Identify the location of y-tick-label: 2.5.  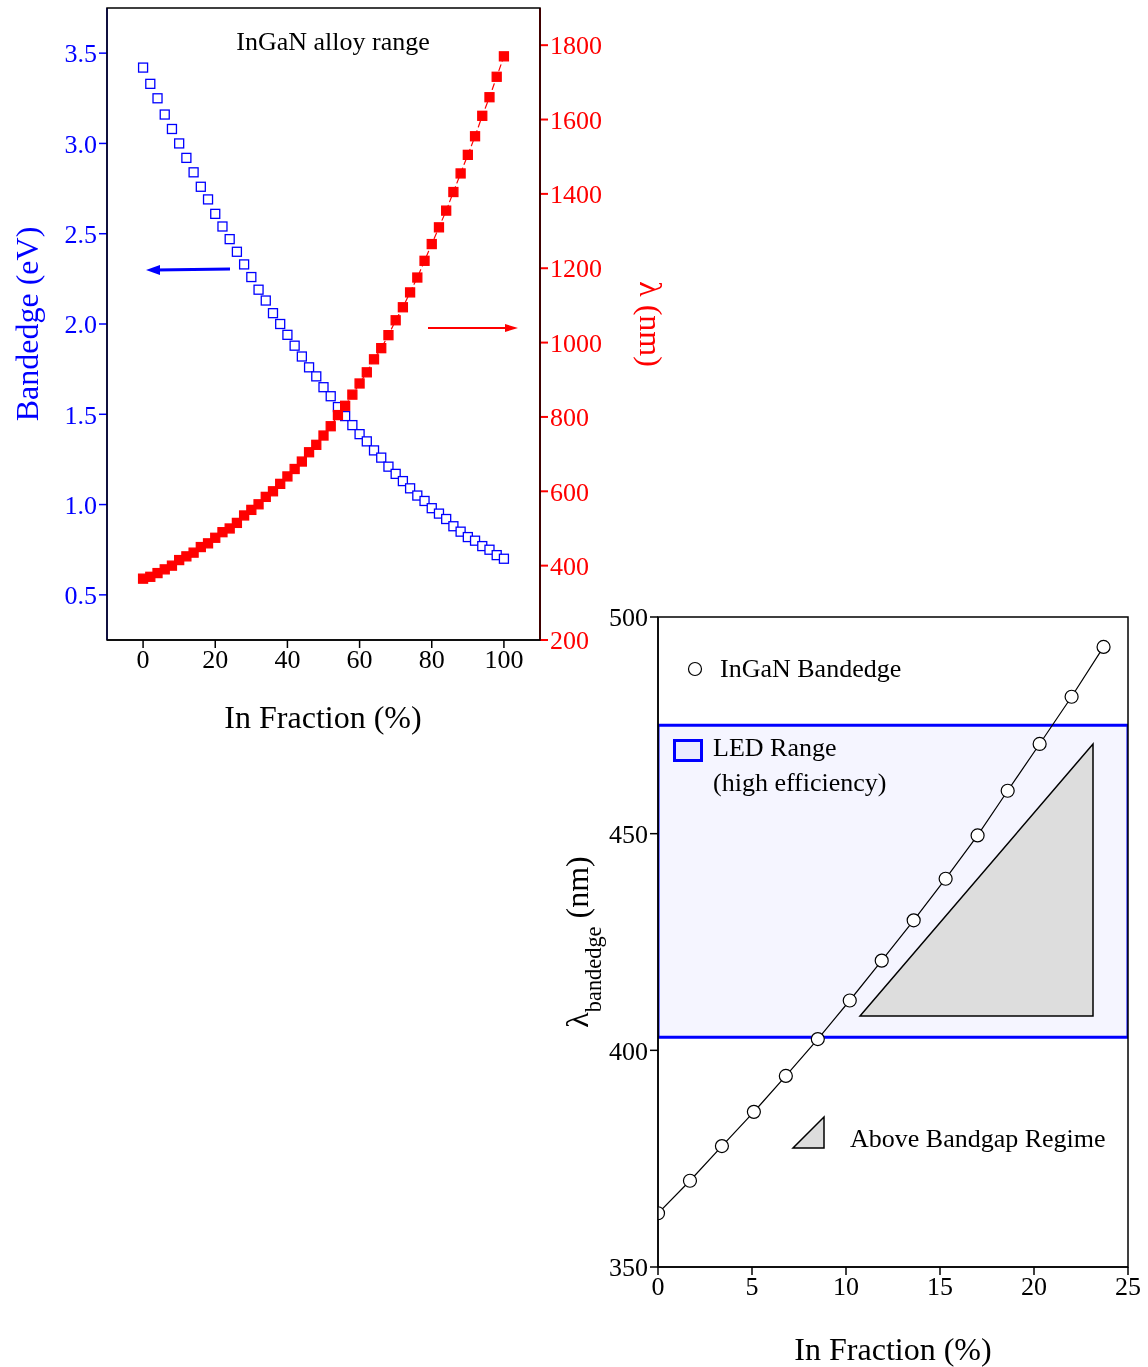
(80, 234).